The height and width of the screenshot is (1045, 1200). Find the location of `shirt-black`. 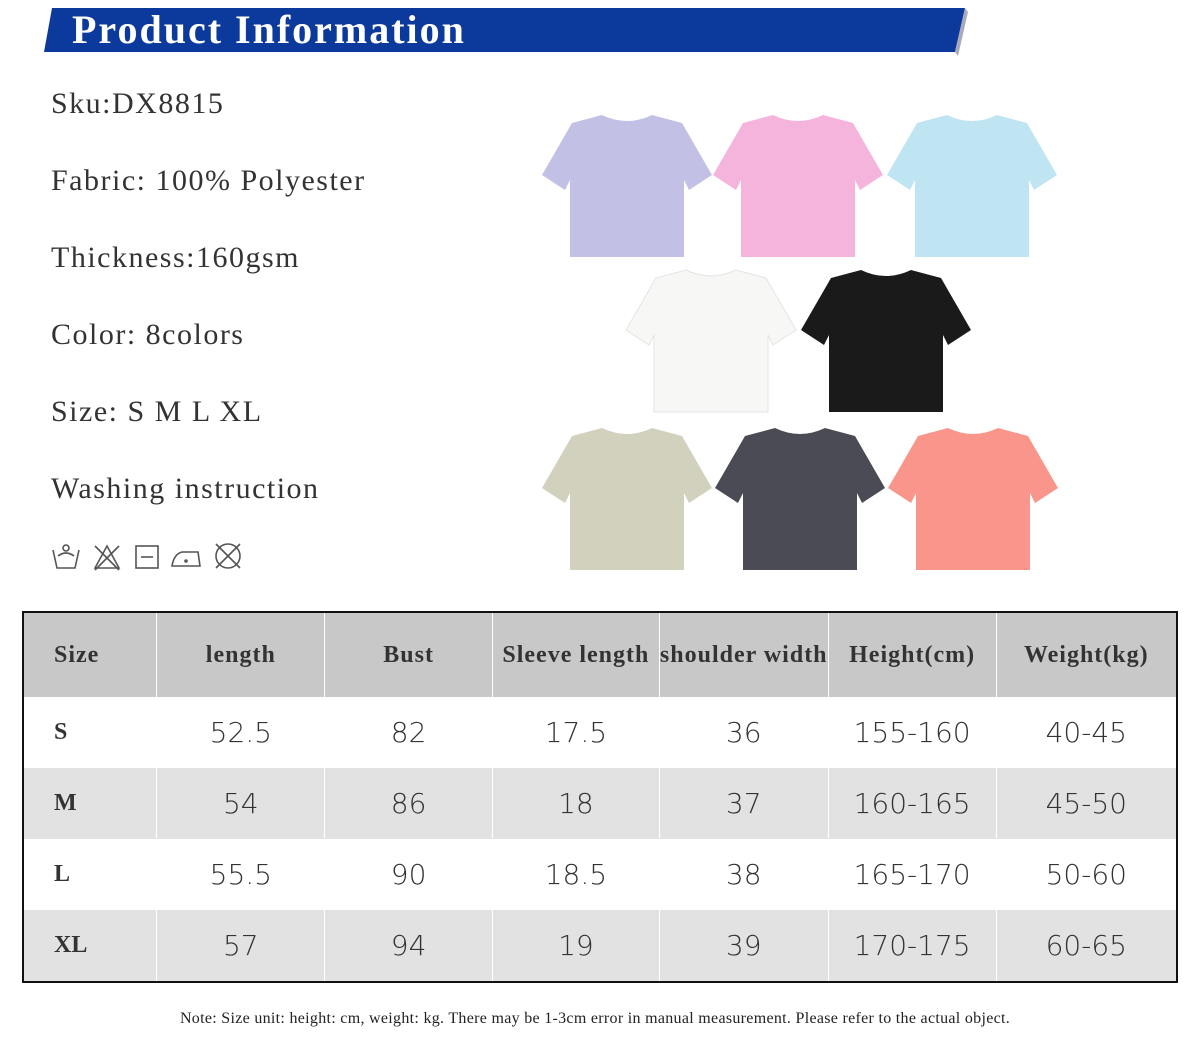

shirt-black is located at coordinates (886, 341).